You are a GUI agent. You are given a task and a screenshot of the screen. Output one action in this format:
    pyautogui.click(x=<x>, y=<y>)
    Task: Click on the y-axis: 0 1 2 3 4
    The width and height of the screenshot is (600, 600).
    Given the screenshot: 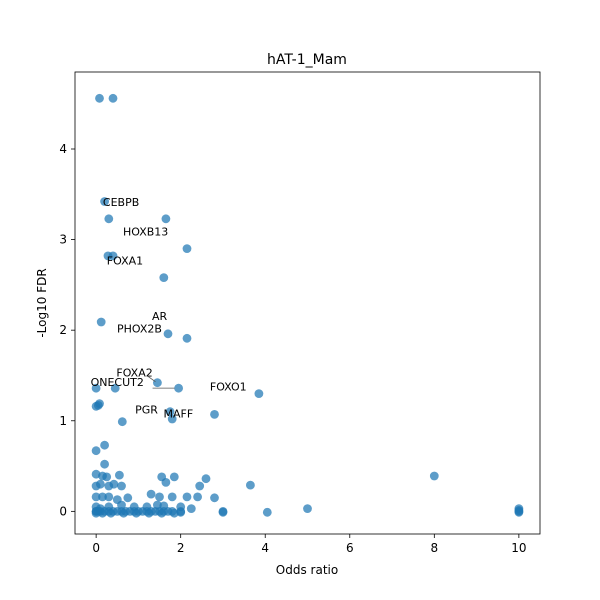 What is the action you would take?
    pyautogui.click(x=67, y=330)
    